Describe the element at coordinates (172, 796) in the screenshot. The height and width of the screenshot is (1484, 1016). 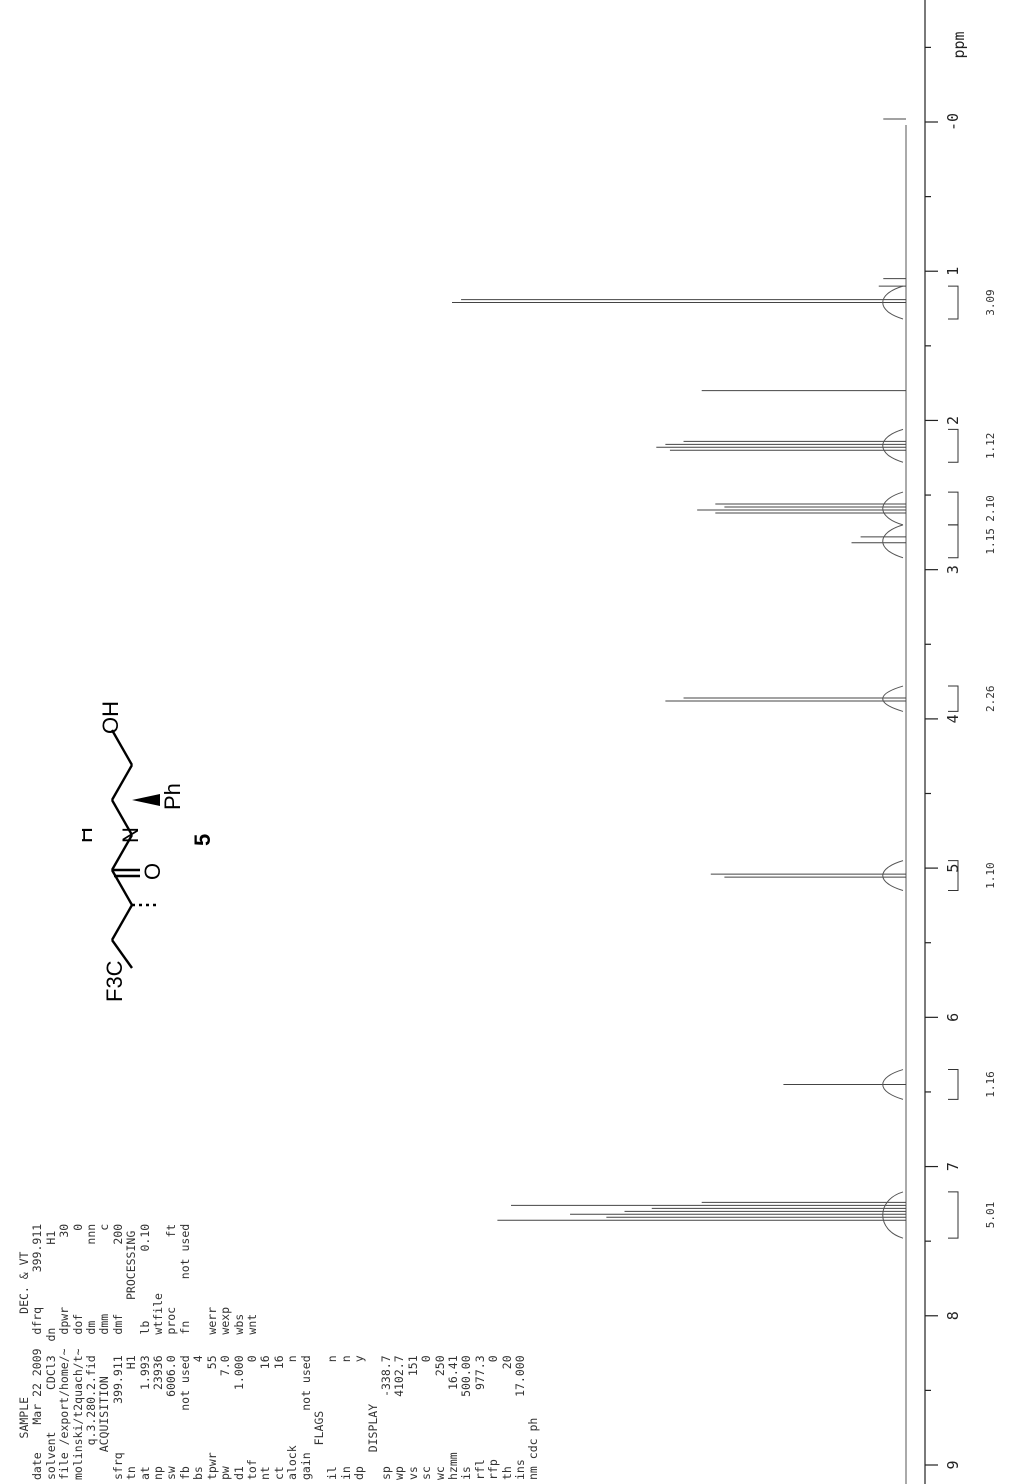
I see `ph-label: Ph` at that location.